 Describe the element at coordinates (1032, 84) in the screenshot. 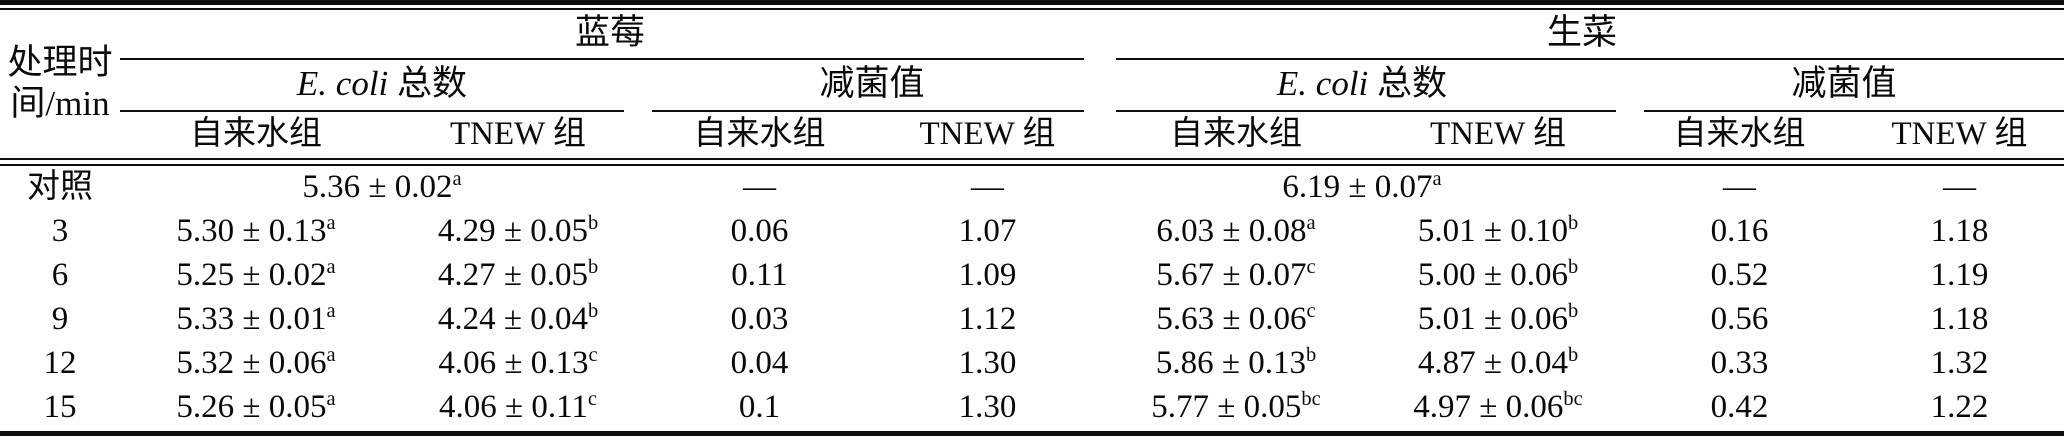

I see `header-row-measures: E. coli 总数 减菌值 E. coli 总数 减菌值` at that location.